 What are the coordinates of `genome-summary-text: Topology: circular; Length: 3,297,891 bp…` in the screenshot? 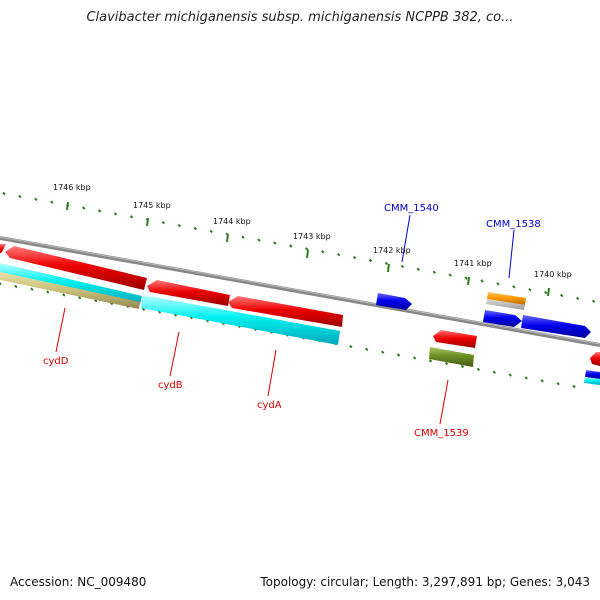 It's located at (425, 582).